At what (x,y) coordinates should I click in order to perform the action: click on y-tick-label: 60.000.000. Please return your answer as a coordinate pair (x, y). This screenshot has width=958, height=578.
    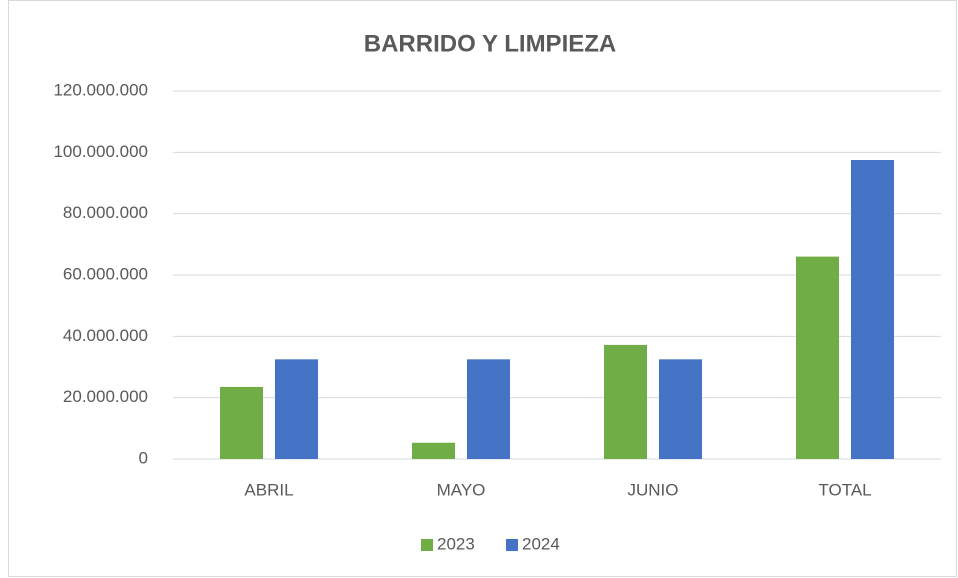
    Looking at the image, I should click on (105, 273).